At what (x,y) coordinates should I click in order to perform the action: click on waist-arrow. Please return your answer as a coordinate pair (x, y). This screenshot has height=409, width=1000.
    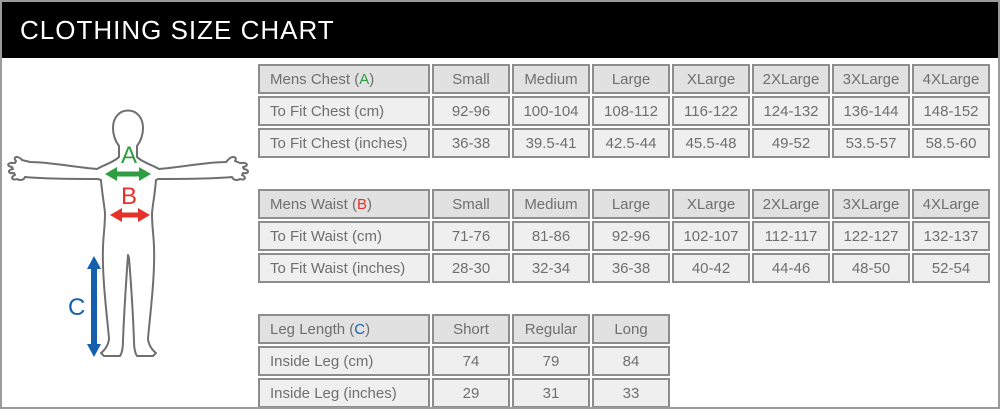
    Looking at the image, I should click on (130, 215).